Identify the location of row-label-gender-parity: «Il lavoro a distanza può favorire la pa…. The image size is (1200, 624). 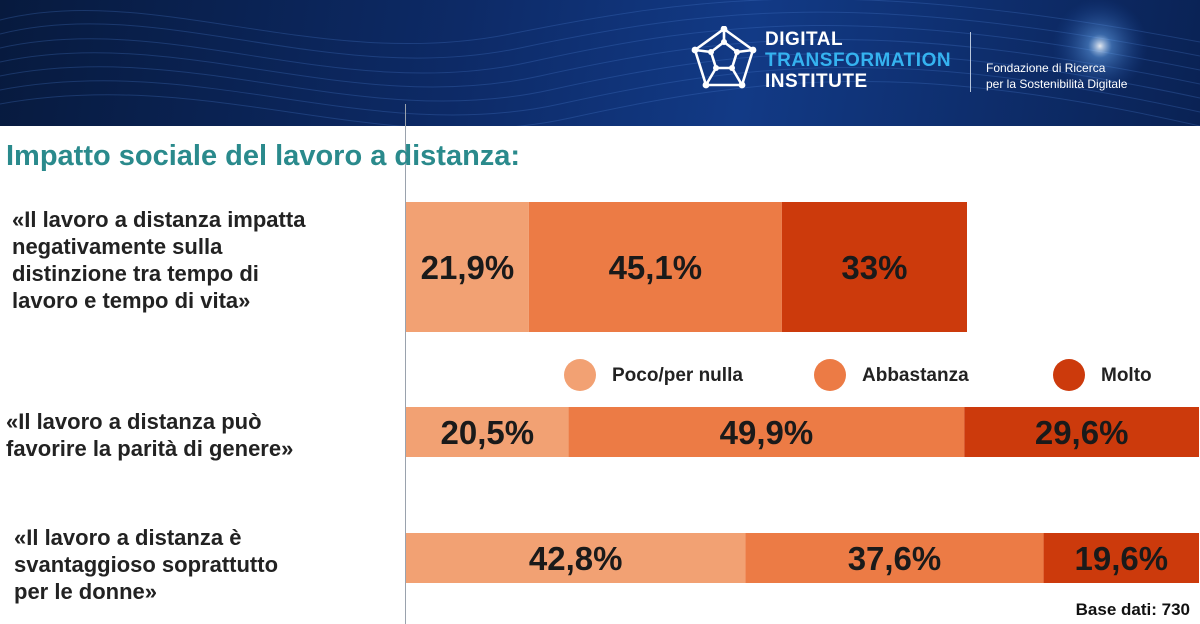
(198, 435).